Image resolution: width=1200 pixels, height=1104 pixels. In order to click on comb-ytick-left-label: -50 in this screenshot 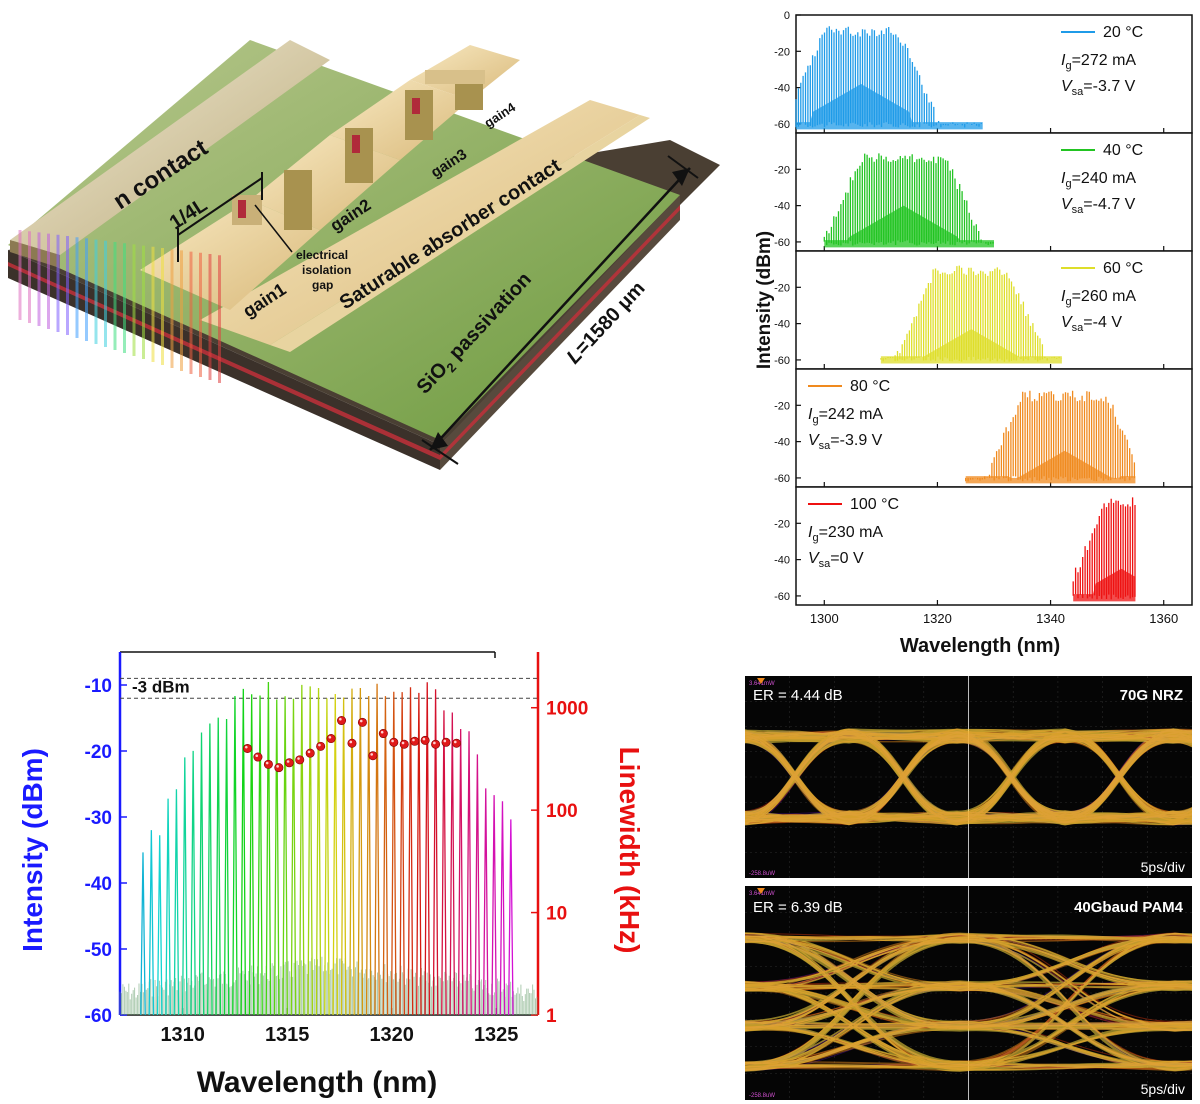, I will do `click(98, 950)`.